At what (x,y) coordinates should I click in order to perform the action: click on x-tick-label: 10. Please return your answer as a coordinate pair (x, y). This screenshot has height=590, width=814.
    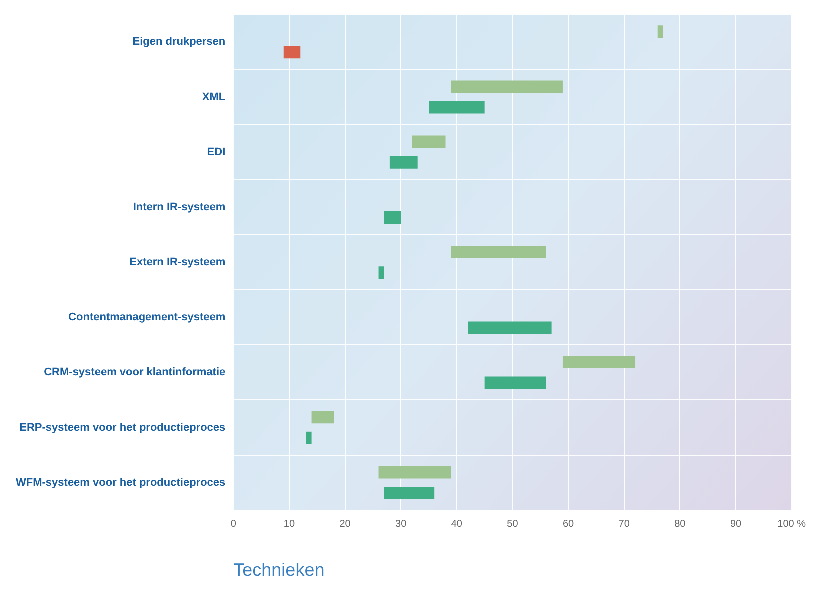
    Looking at the image, I should click on (290, 524).